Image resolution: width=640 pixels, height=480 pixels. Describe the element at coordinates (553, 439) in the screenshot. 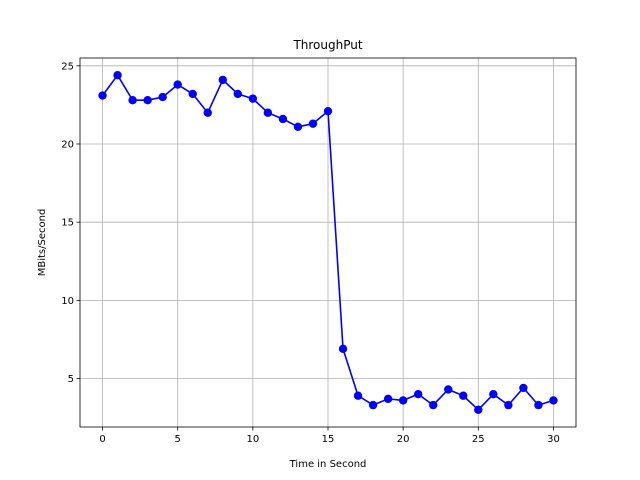

I see `x-tick-label: 30` at that location.